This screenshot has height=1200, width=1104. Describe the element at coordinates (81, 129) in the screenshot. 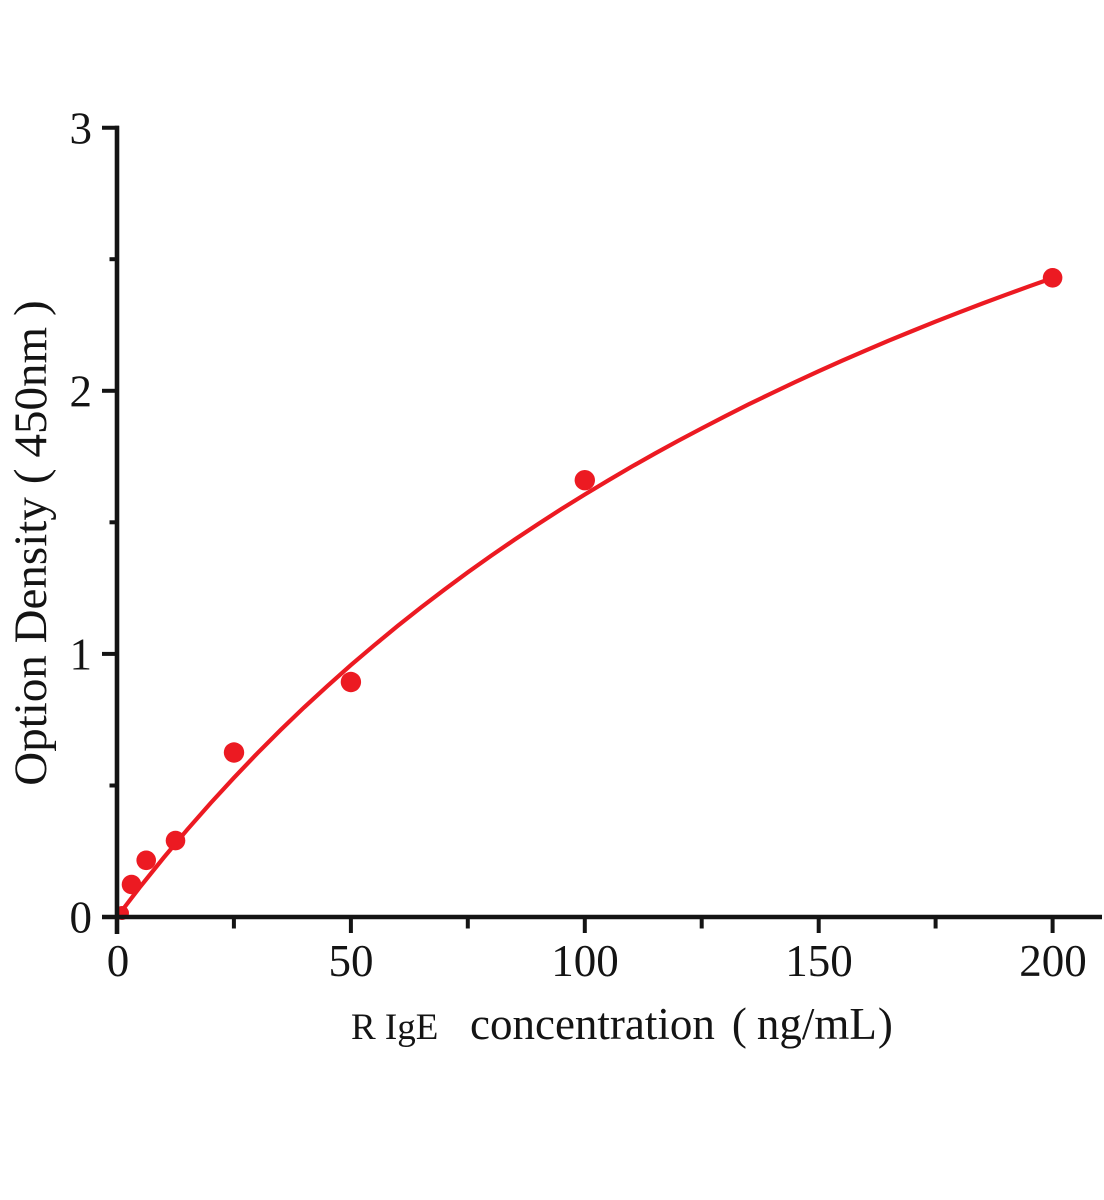

I see `svg-text: 3` at that location.